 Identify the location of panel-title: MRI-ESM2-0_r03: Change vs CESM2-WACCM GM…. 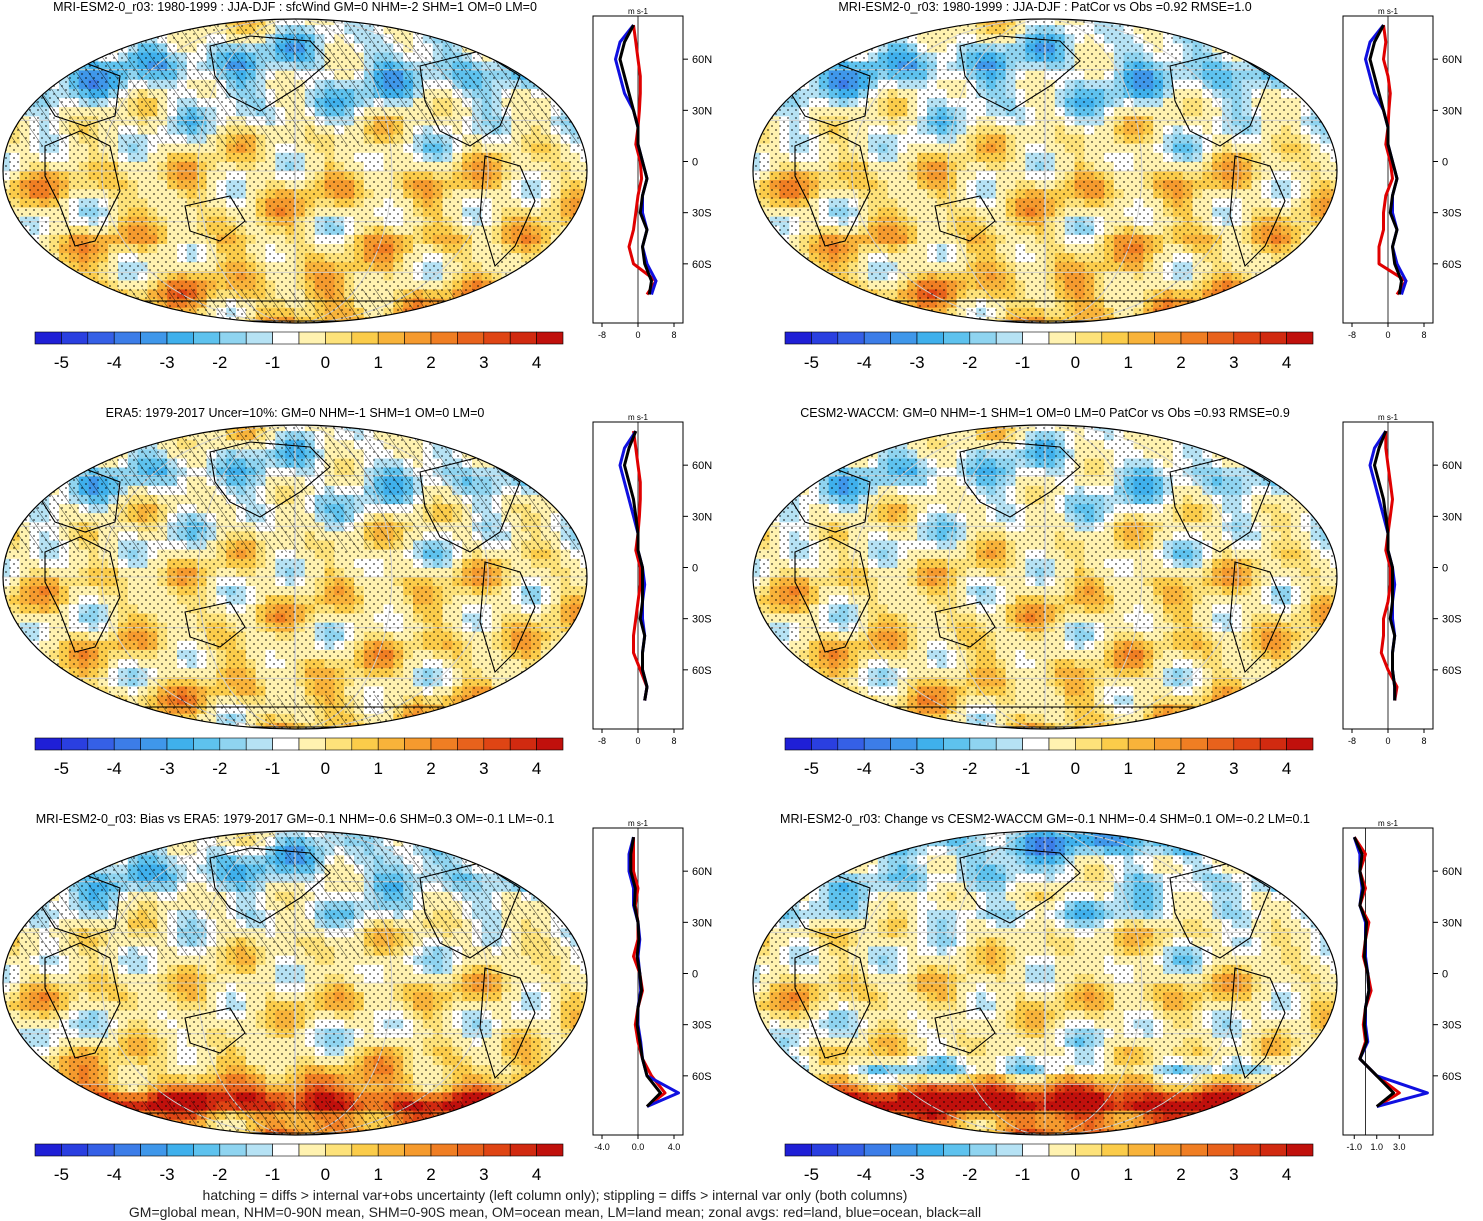
(1045, 819).